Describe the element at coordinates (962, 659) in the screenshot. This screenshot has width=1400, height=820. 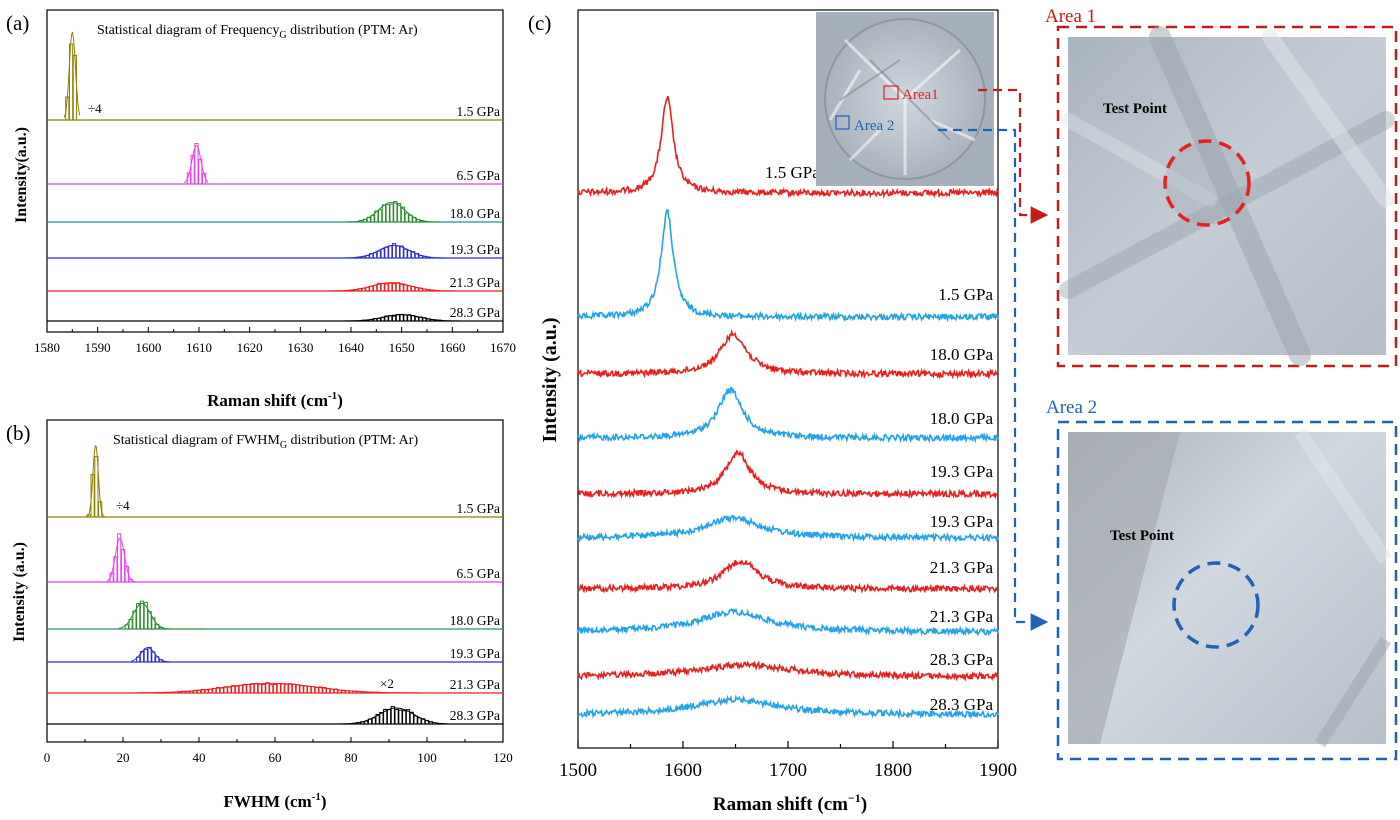
I see `spectrum-label: 28.3 GPa` at that location.